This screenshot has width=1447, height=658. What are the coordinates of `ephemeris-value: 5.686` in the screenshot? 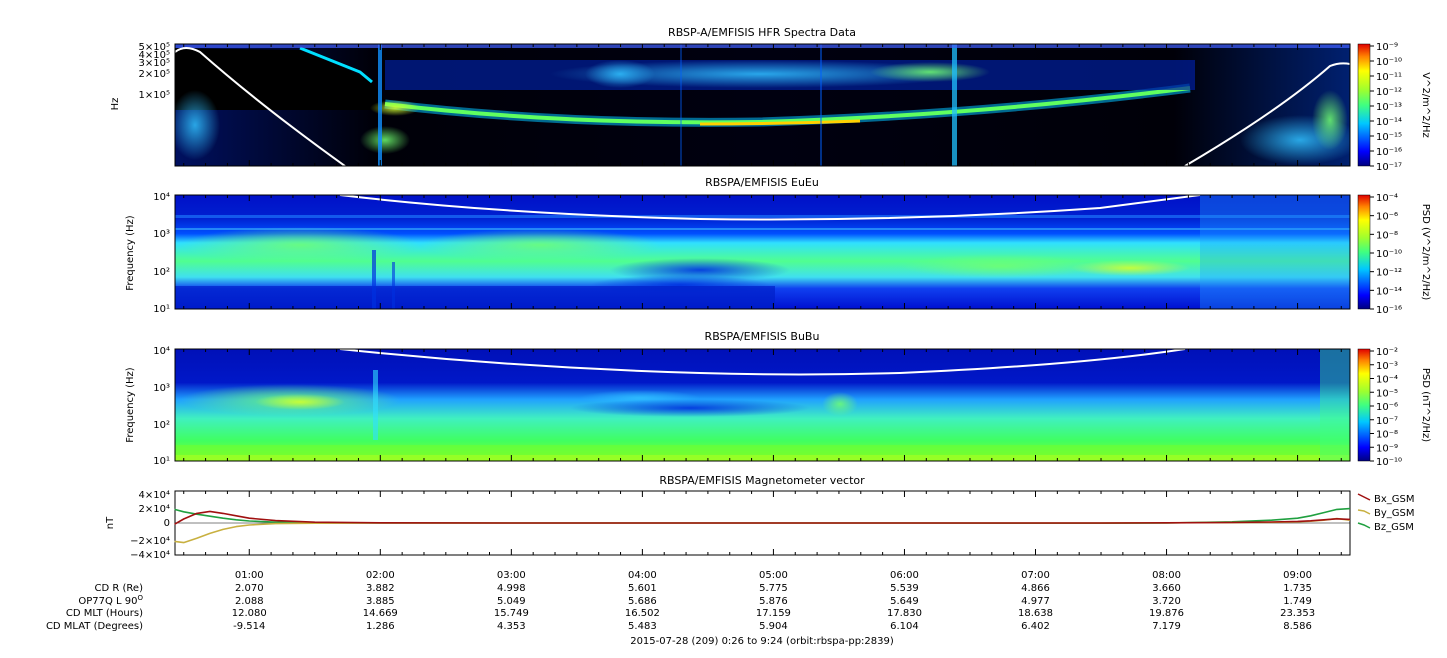 It's located at (642, 601).